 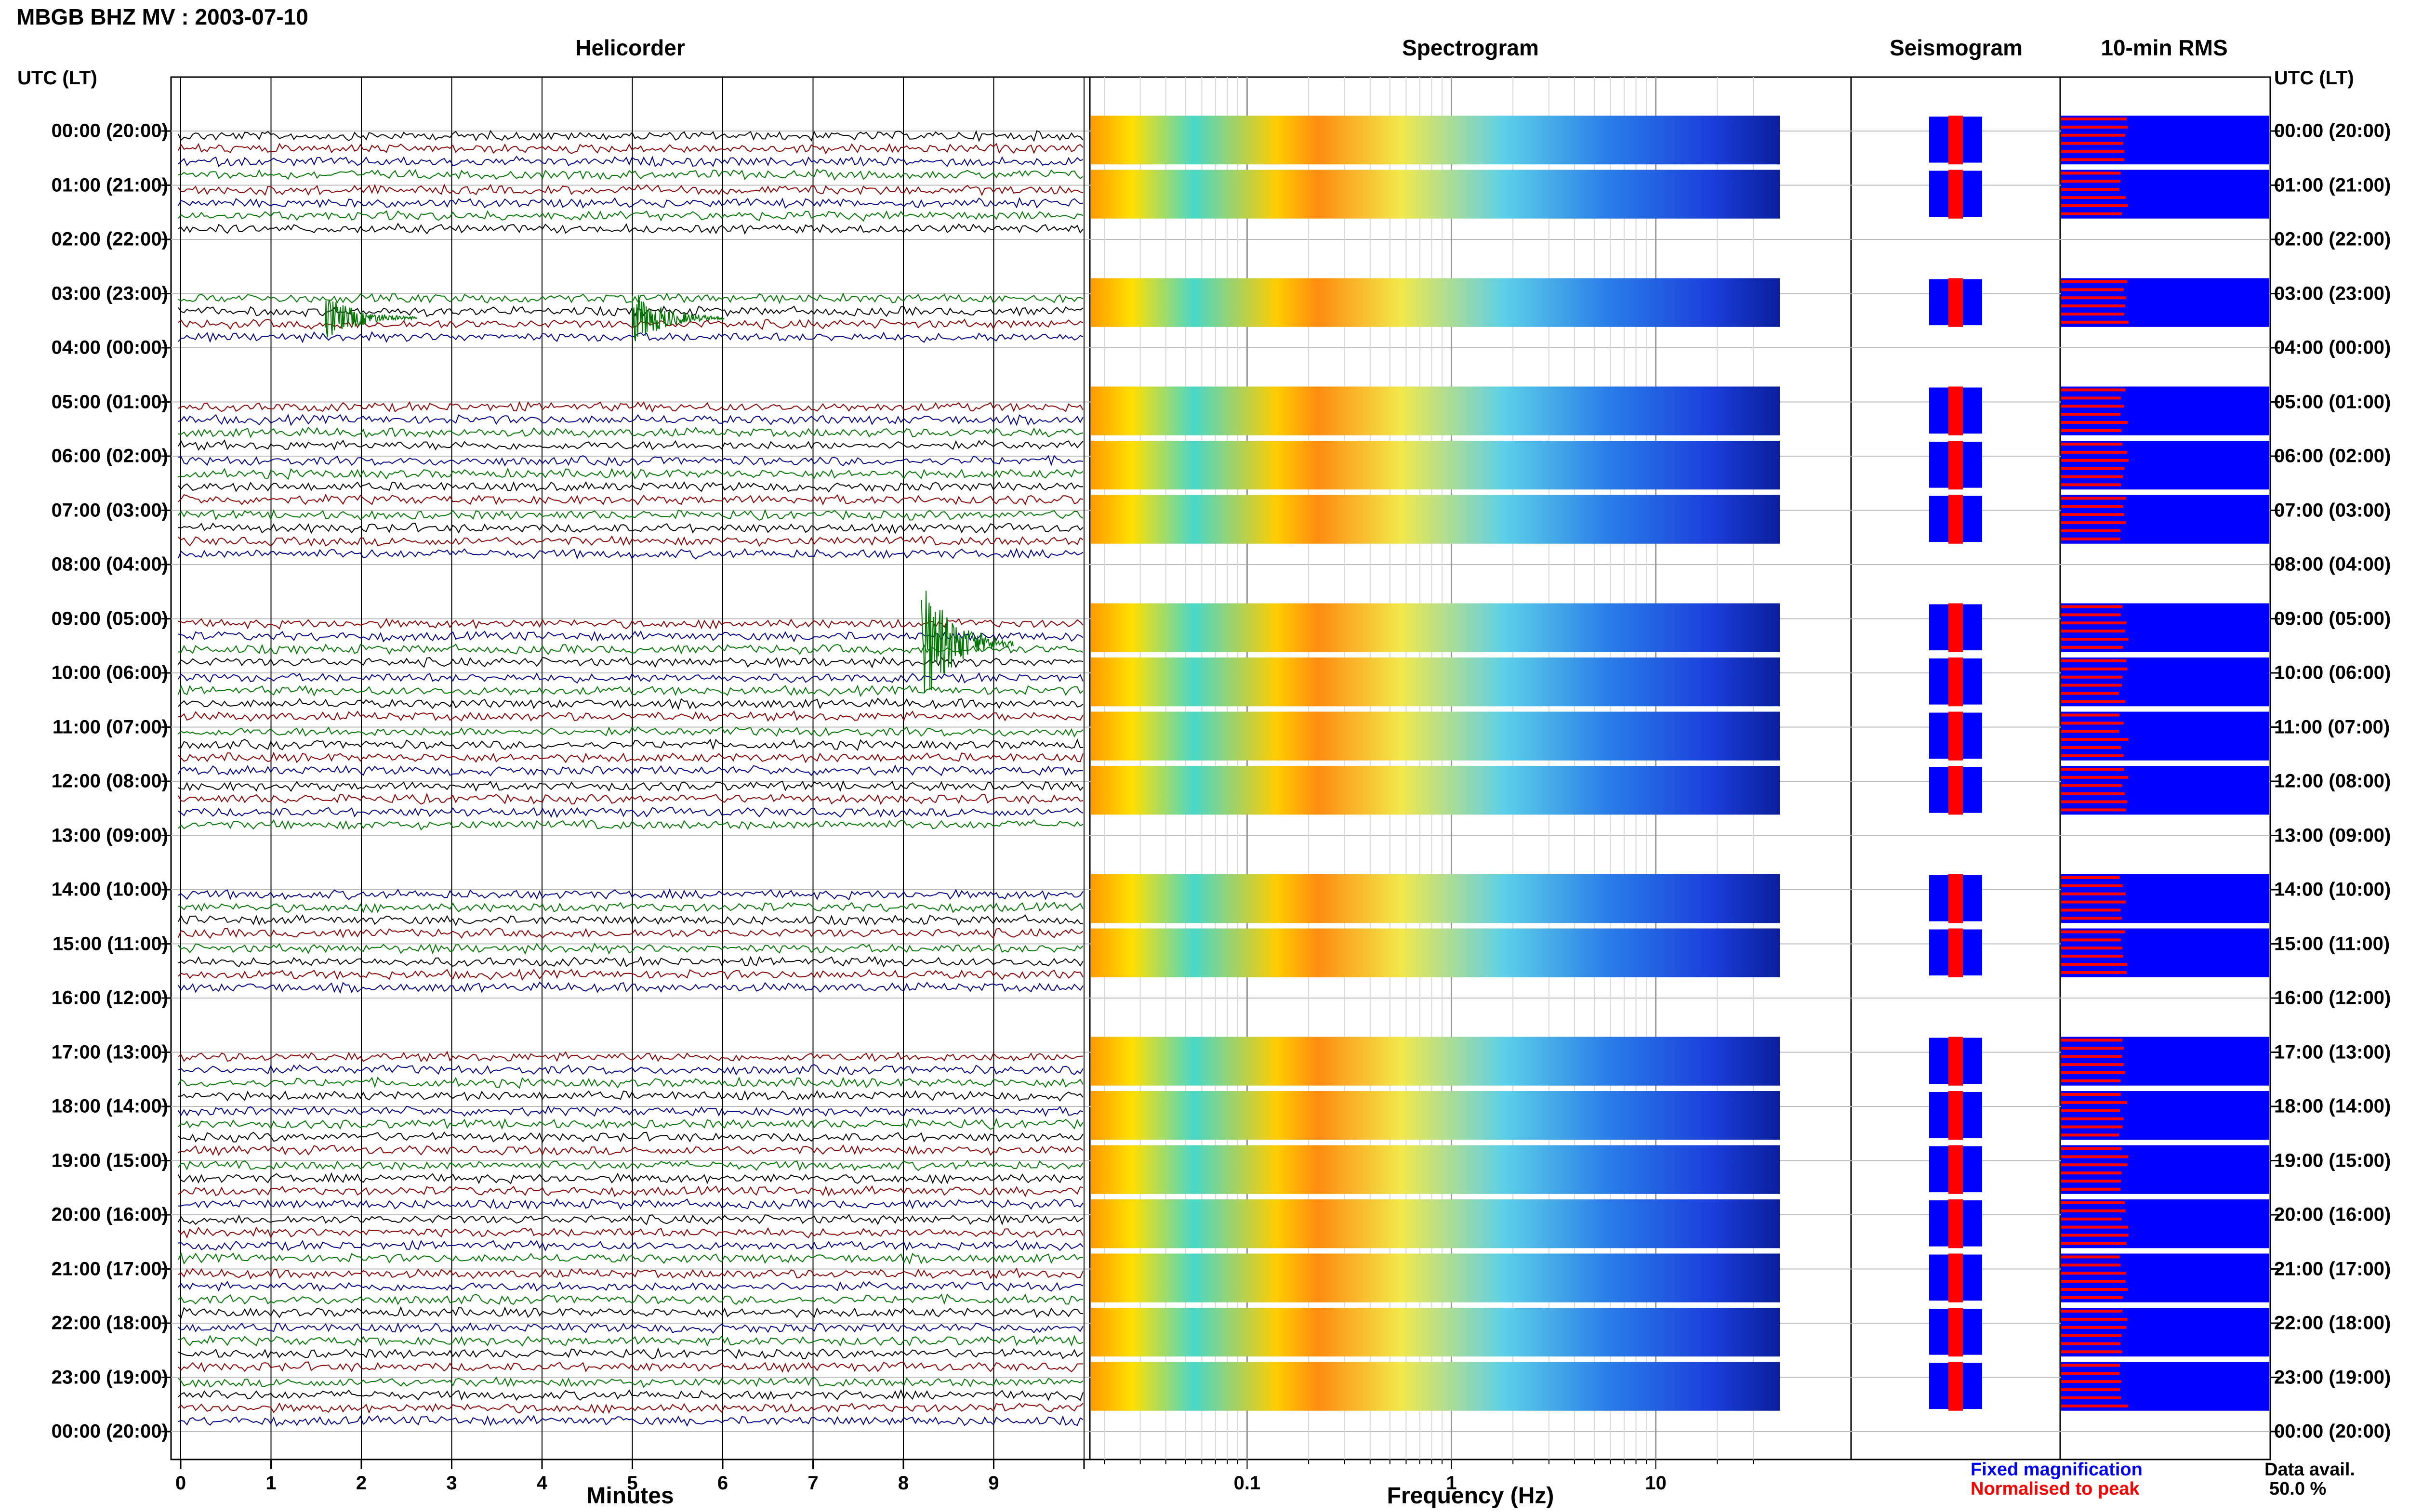 What do you see at coordinates (2298, 1489) in the screenshot?
I see `data-availability-value: 50.0 %` at bounding box center [2298, 1489].